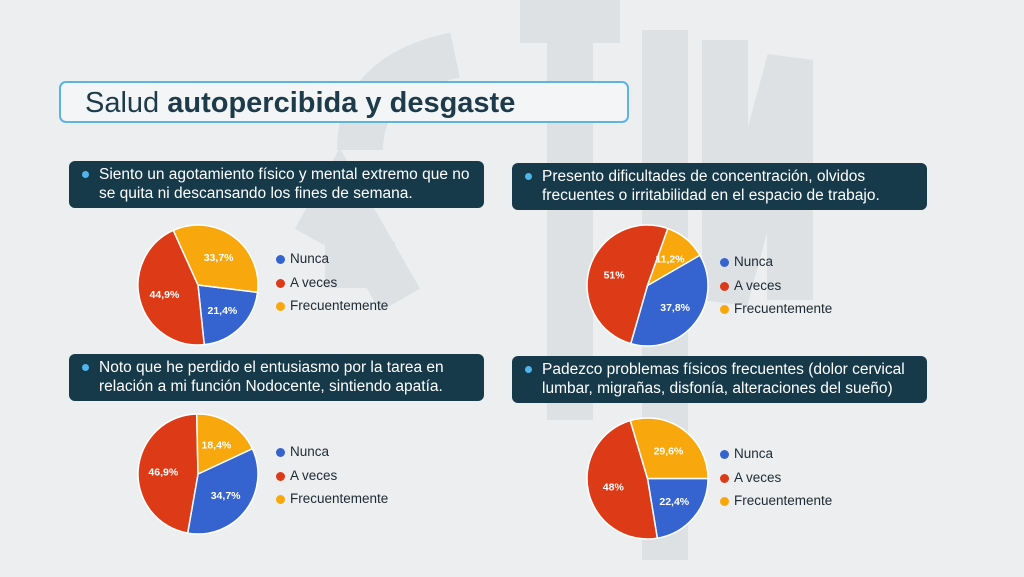 Image resolution: width=1024 pixels, height=577 pixels. I want to click on pie-label-nunca: 21,4%, so click(222, 311).